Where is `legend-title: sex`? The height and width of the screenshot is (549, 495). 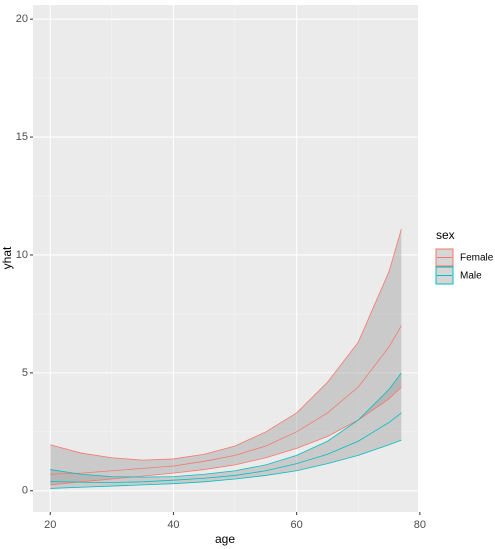 legend-title: sex is located at coordinates (445, 235).